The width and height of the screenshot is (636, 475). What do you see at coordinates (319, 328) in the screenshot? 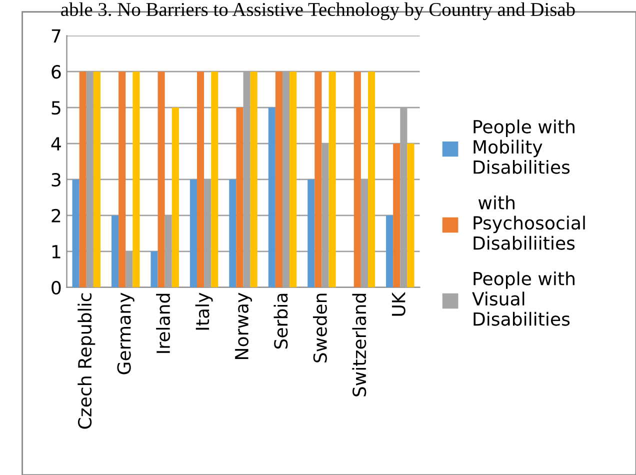
I see `x-tick-label: Sweden` at bounding box center [319, 328].